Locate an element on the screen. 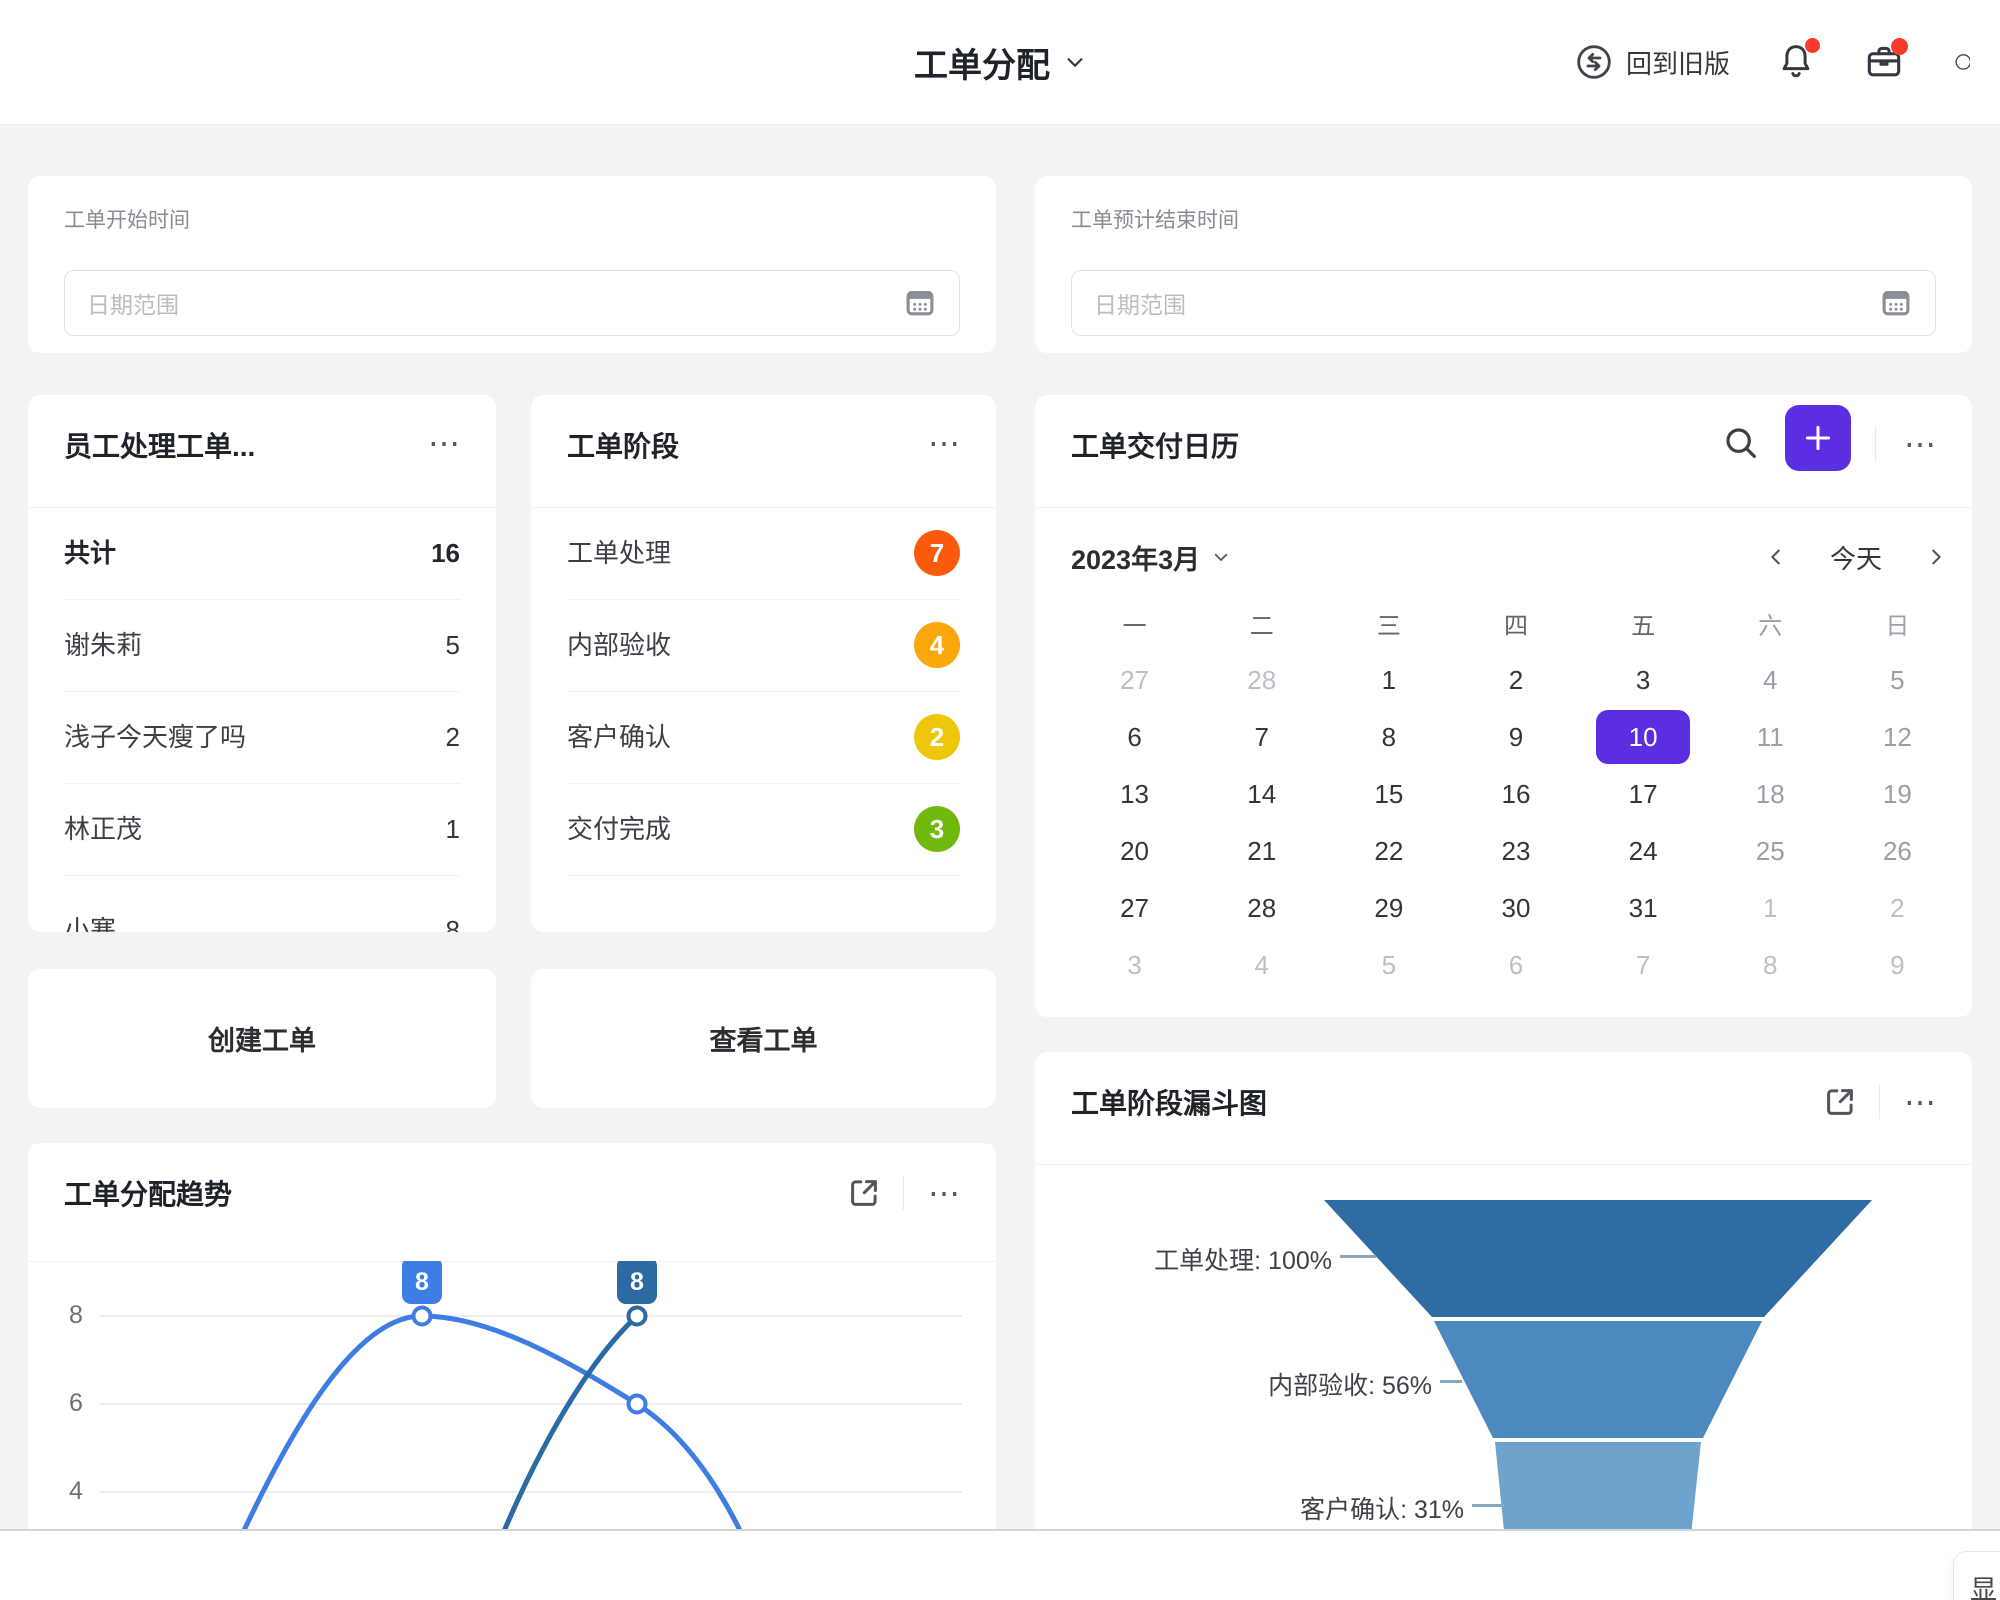 The image size is (2000, 1600). end-date-placeholder: 日期范围 is located at coordinates (1140, 305).